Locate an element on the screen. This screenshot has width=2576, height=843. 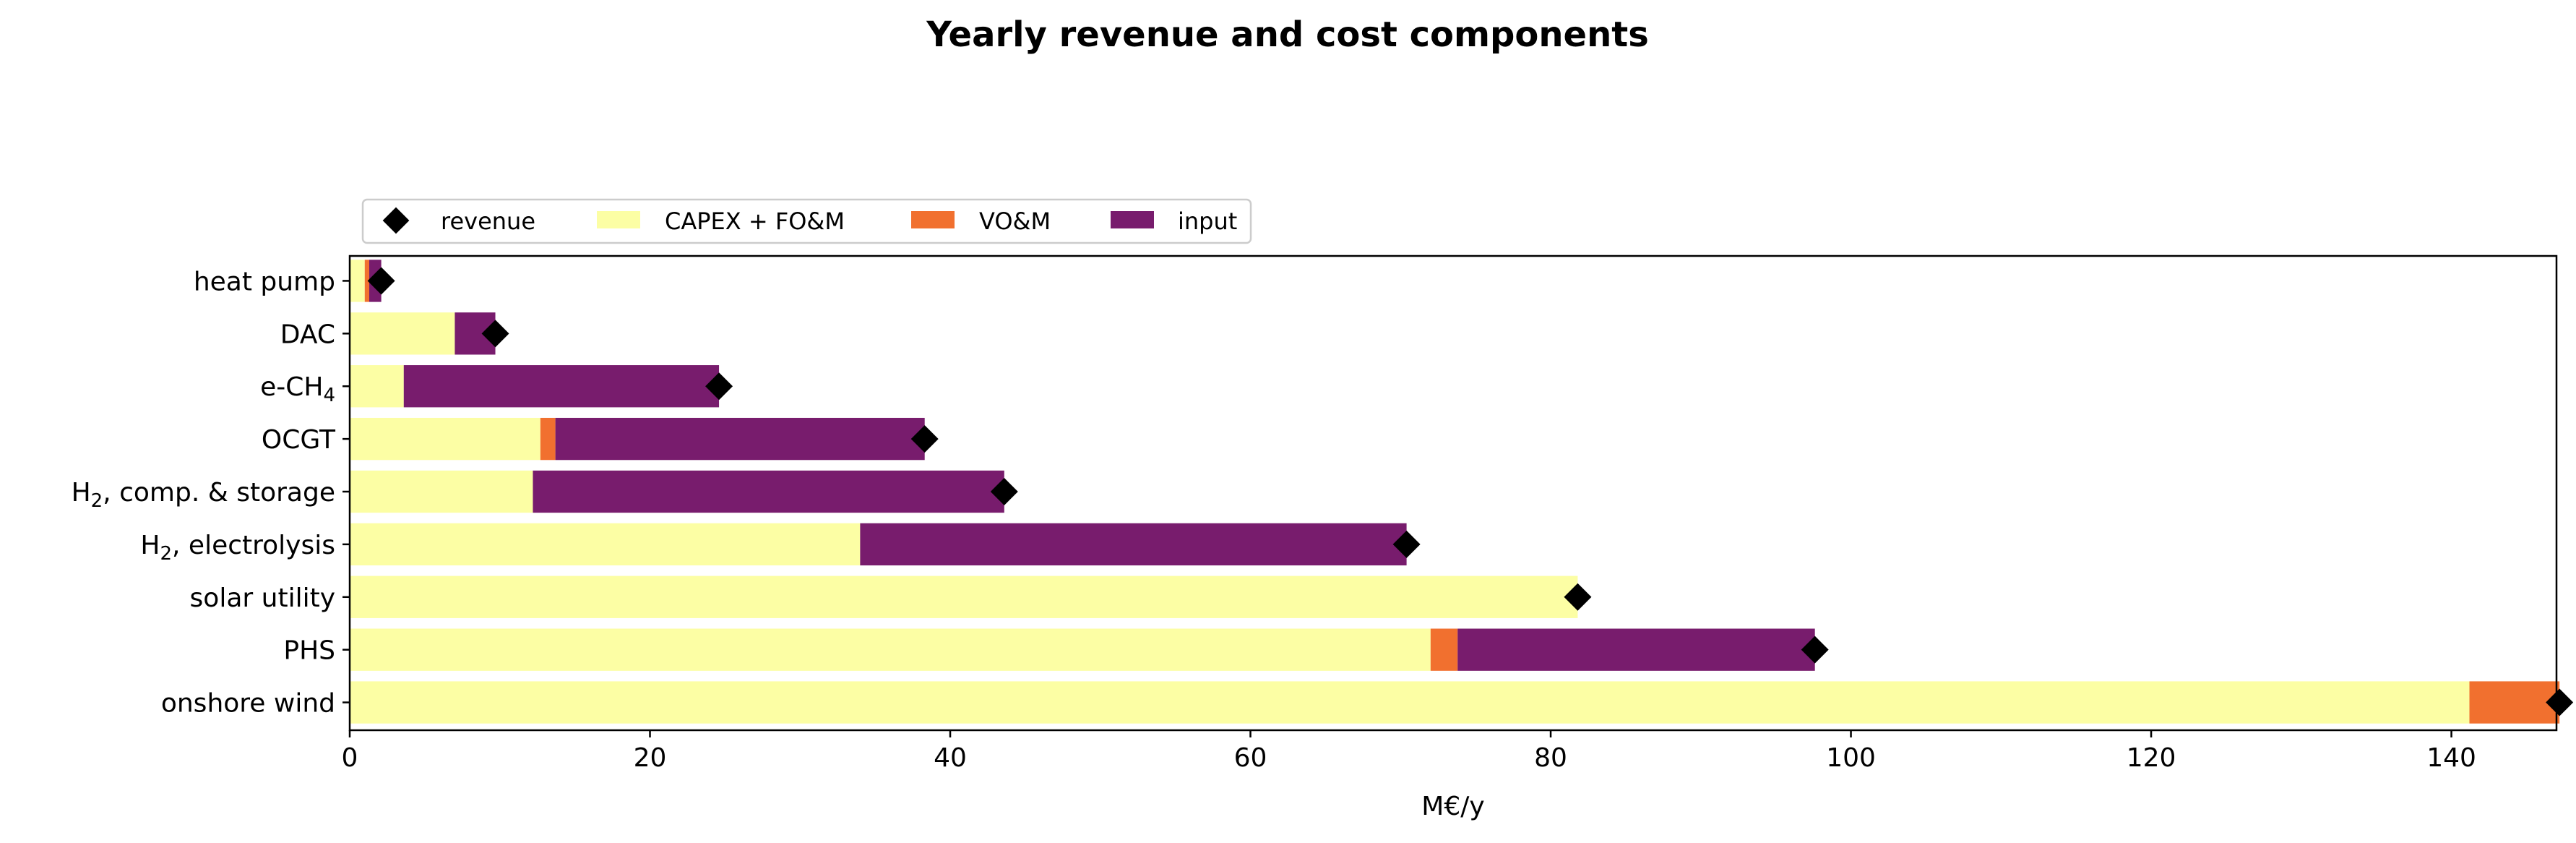
y-tick-label: H2, comp. & storage is located at coordinates (203, 495).